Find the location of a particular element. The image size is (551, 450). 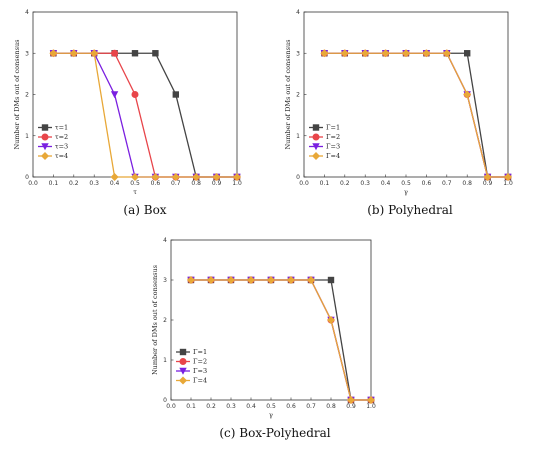

legend-label: τ=3 is located at coordinates (61, 147).